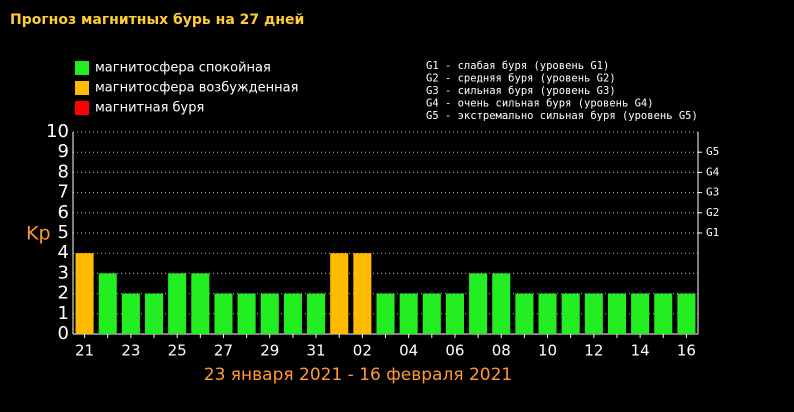  What do you see at coordinates (63, 252) in the screenshot?
I see `y-tick-label: 4` at bounding box center [63, 252].